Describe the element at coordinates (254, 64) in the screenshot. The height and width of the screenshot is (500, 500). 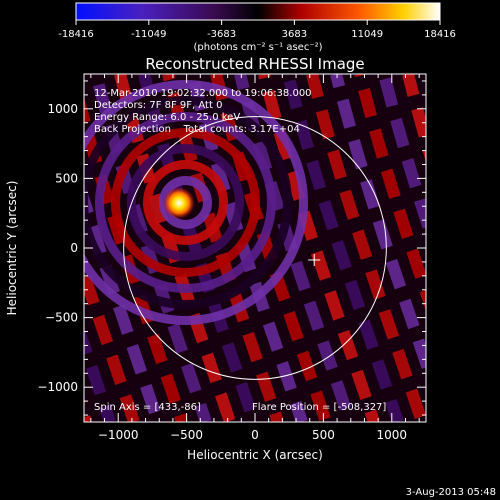
I see `chart-title: Reconstructed RHESSI Image` at that location.